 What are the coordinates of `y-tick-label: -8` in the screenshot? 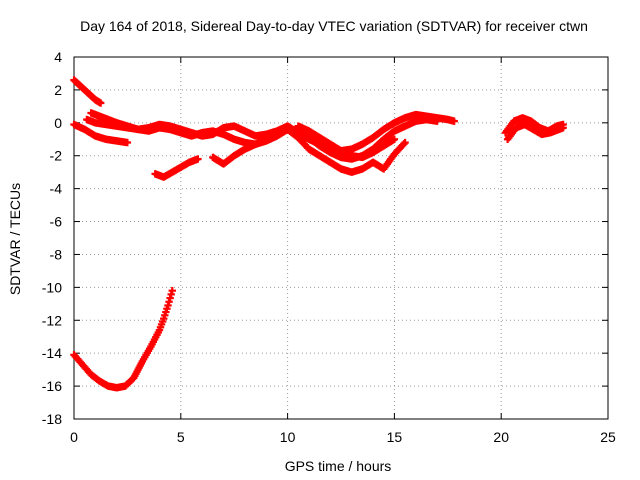 It's located at (56, 254).